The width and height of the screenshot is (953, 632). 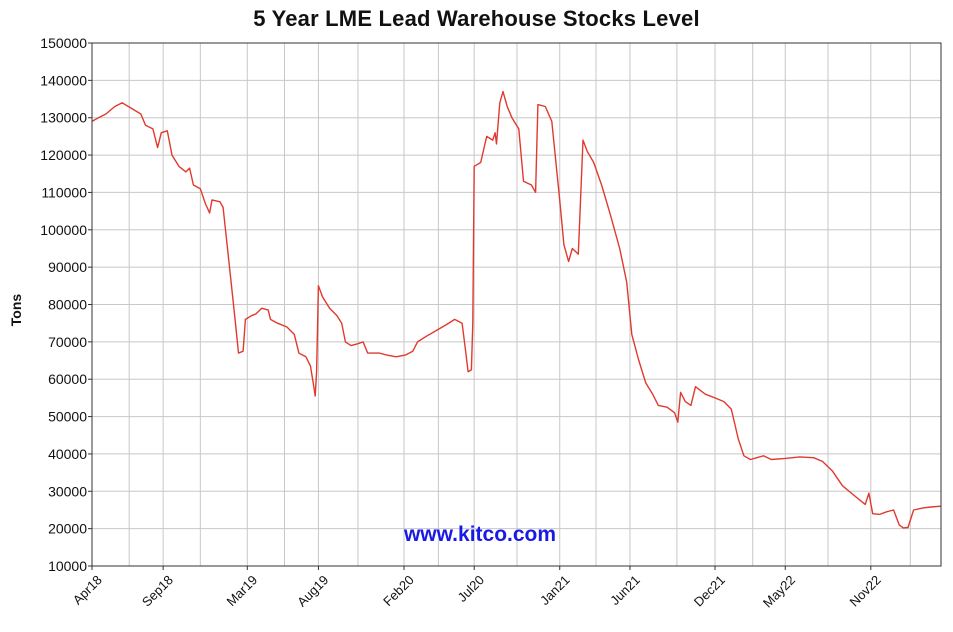 What do you see at coordinates (67, 379) in the screenshot?
I see `y-tick-label: 60000` at bounding box center [67, 379].